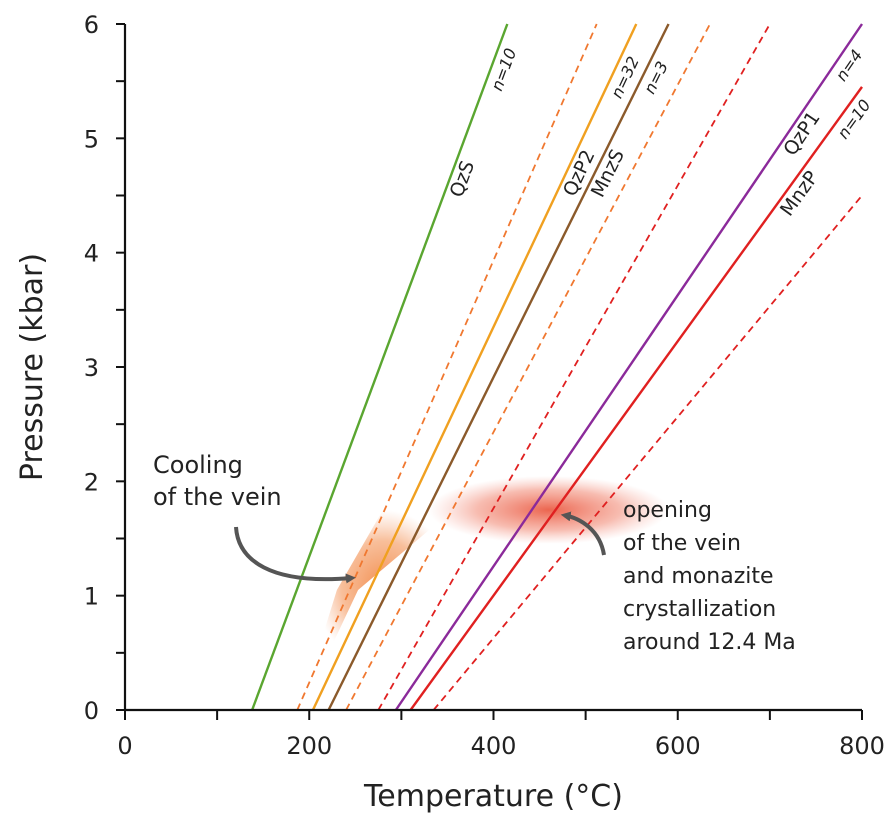 Image resolution: width=887 pixels, height=817 pixels. Describe the element at coordinates (463, 179) in the screenshot. I see `series-label-qzs: QzS` at that location.